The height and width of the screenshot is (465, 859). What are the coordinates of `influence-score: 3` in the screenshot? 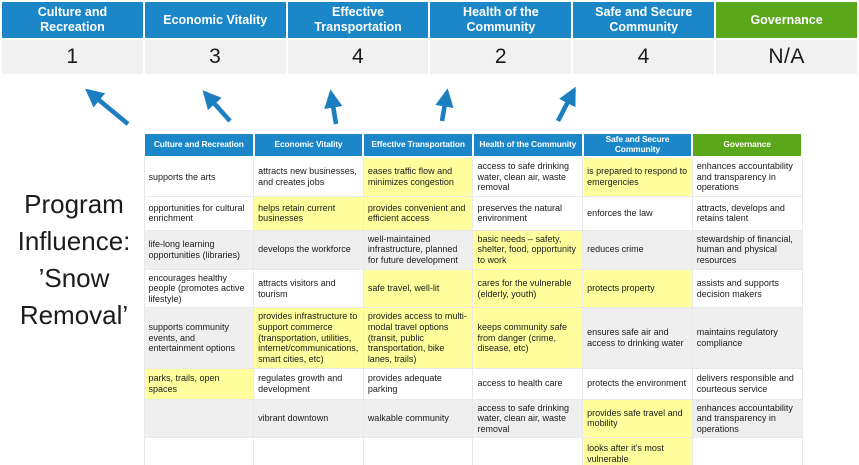 It's located at (215, 57).